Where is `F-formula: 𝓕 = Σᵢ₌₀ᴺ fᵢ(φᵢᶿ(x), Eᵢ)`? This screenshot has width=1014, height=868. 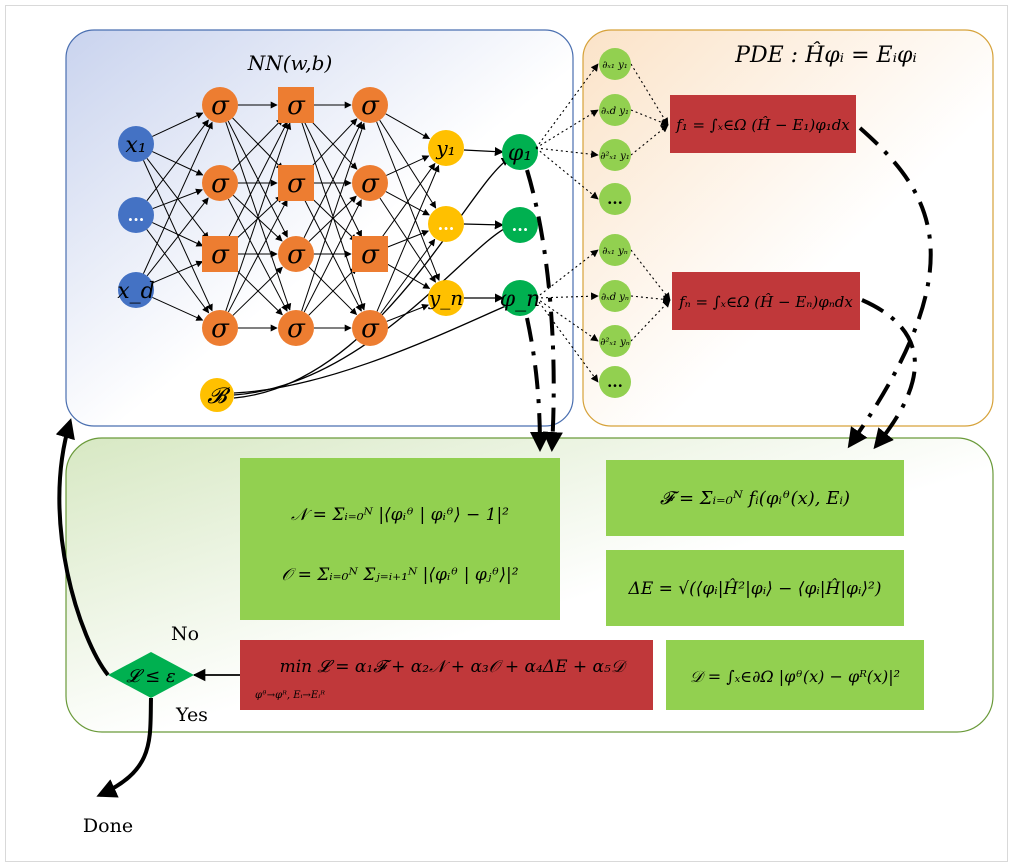
F-formula: 𝓕 = Σᵢ₌₀ᴺ fᵢ(φᵢᶿ(x), Eᵢ) is located at coordinates (755, 498).